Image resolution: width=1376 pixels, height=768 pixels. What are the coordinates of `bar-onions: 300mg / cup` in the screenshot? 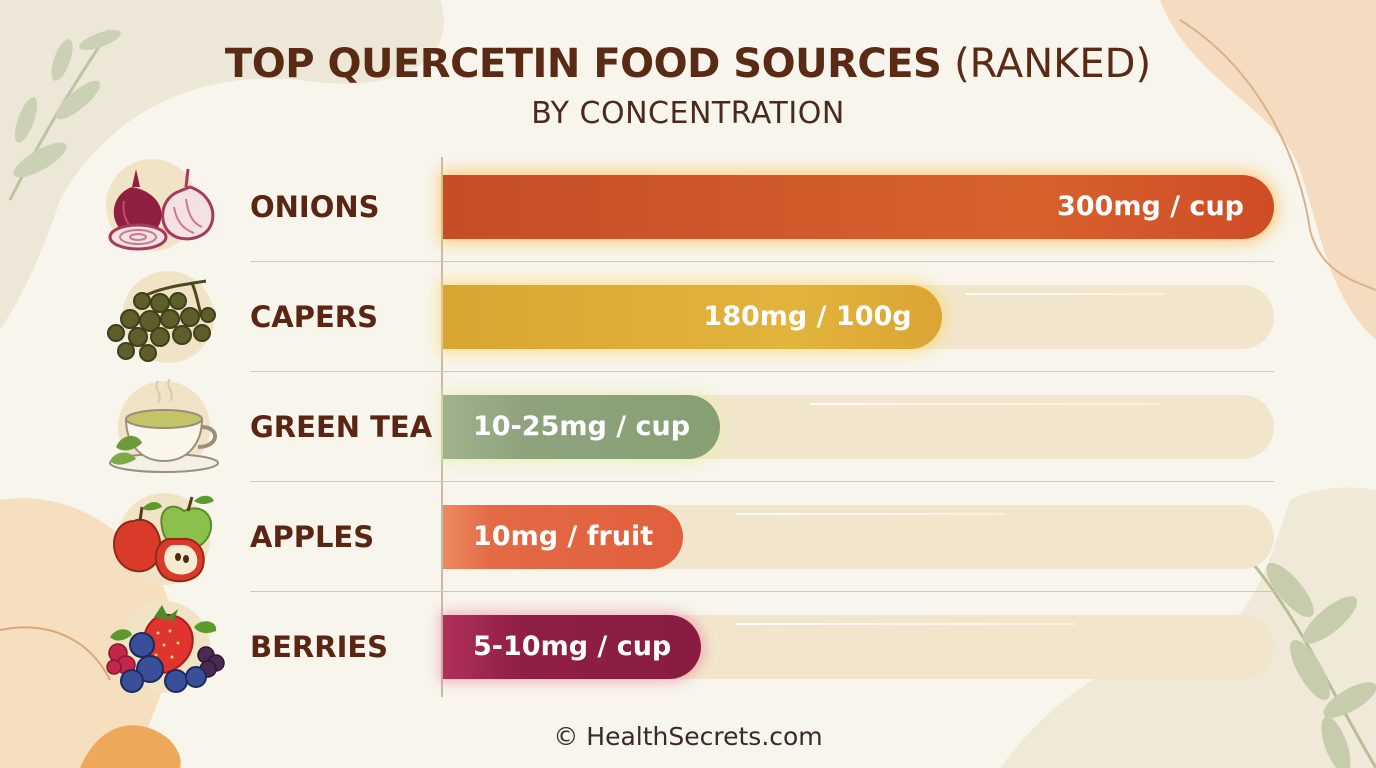 It's located at (858, 207).